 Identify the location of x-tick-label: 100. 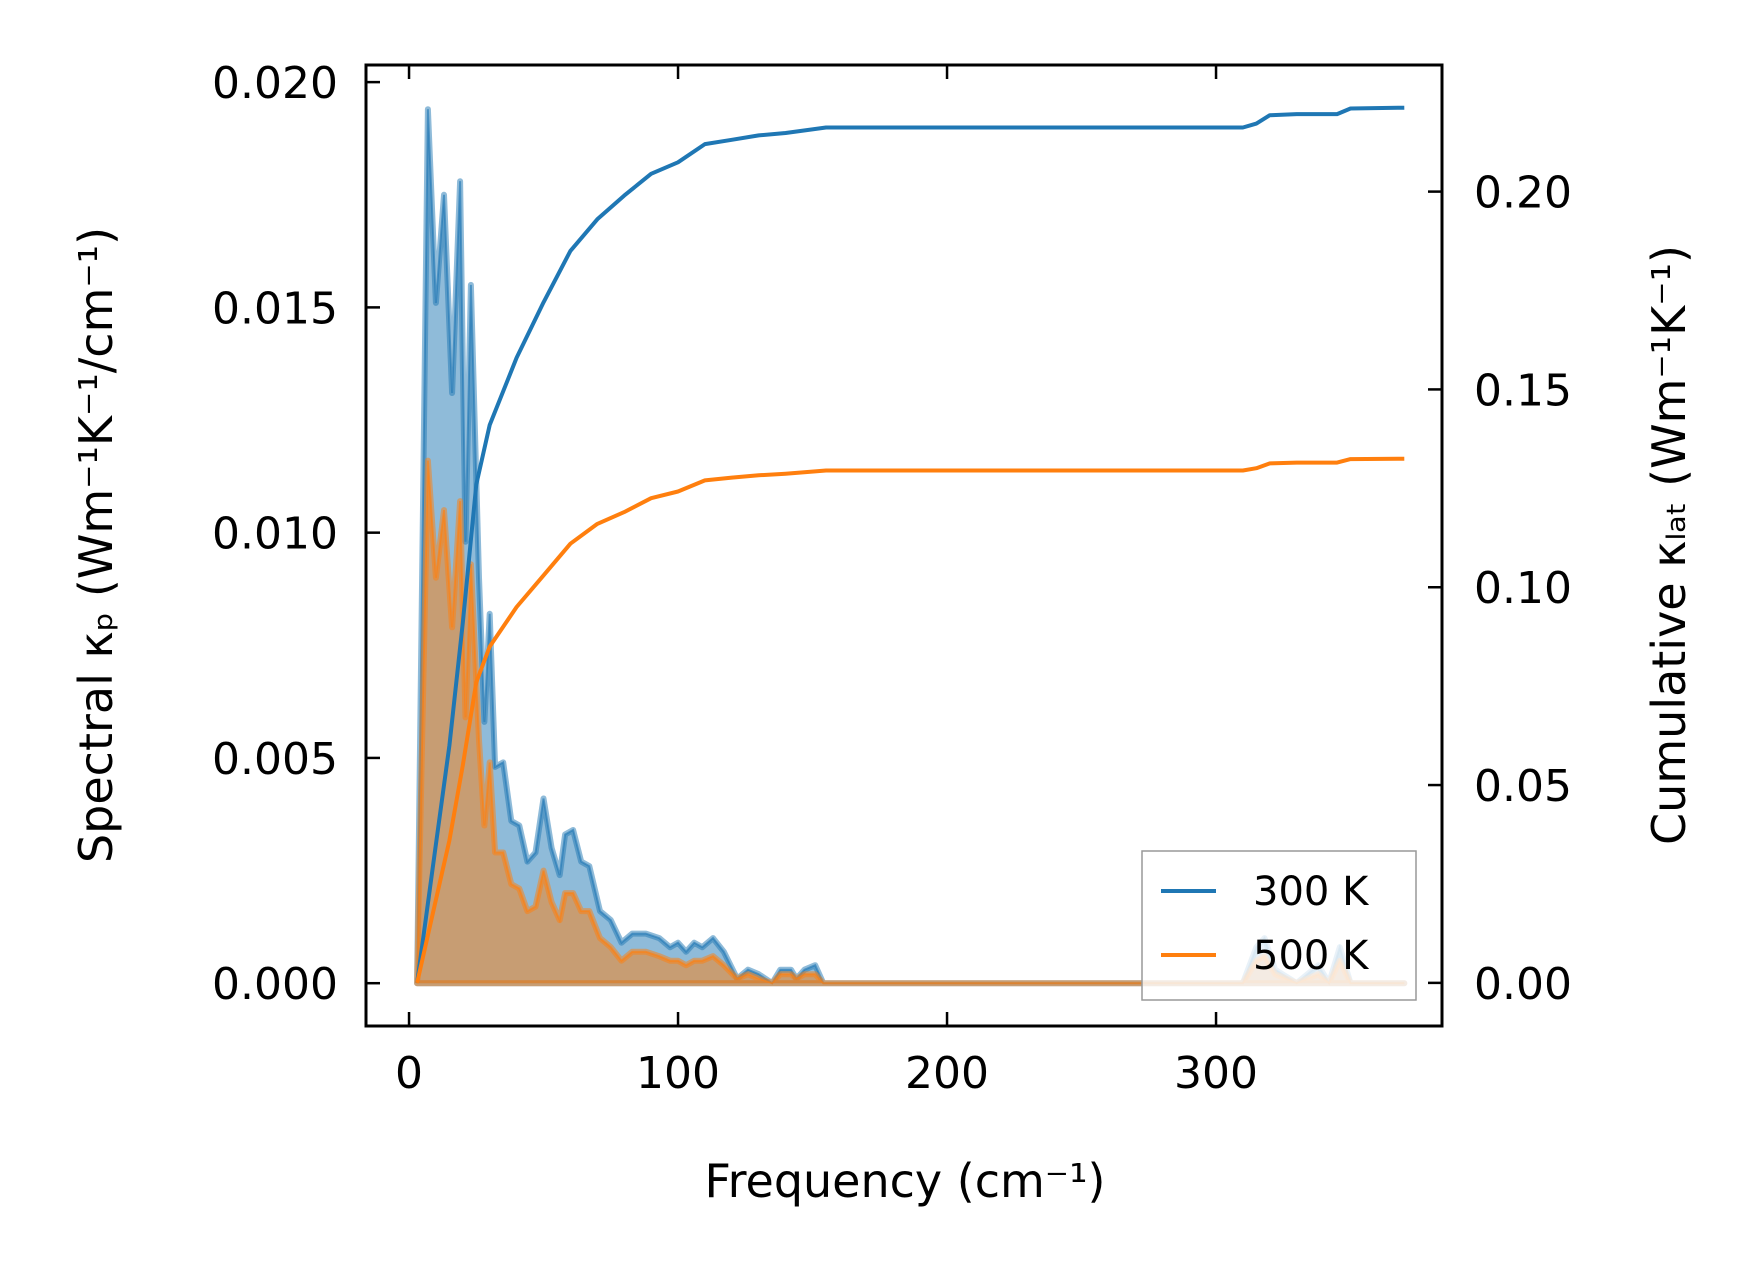
(678, 1073).